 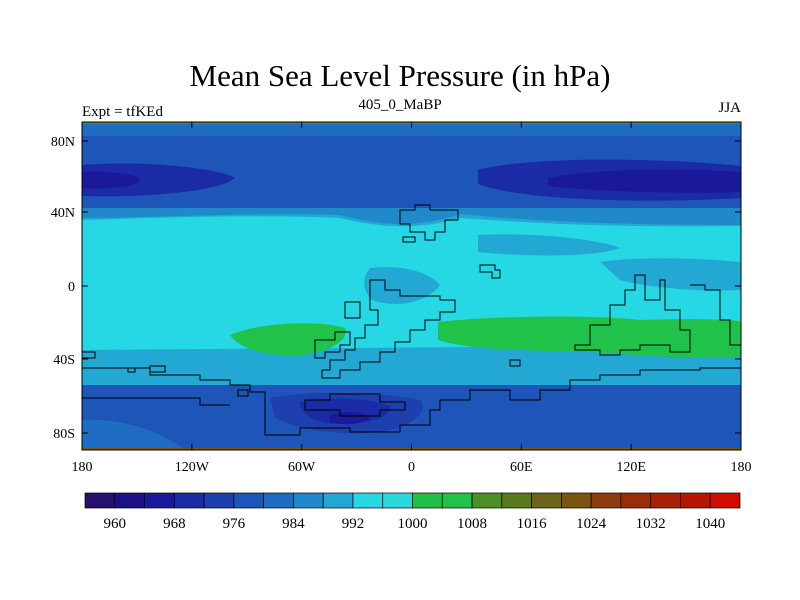 I want to click on lon-tick-label: 120W, so click(x=192, y=467).